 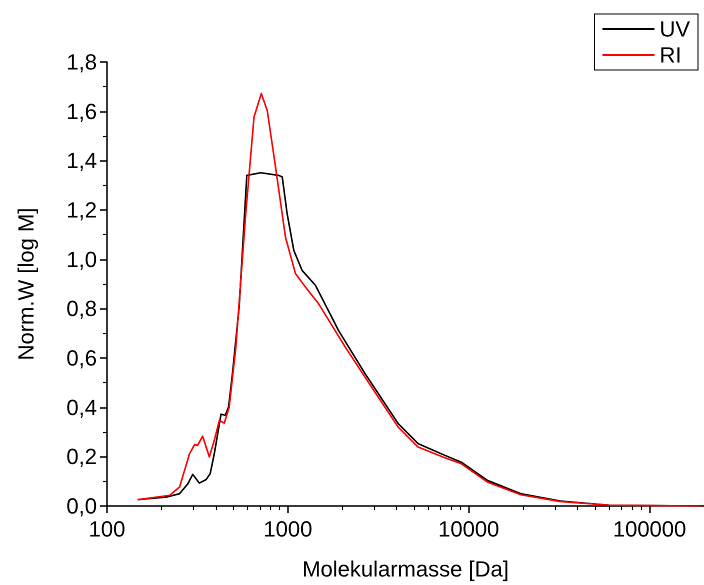 What do you see at coordinates (81, 62) in the screenshot?
I see `y-tick-label: 1,8` at bounding box center [81, 62].